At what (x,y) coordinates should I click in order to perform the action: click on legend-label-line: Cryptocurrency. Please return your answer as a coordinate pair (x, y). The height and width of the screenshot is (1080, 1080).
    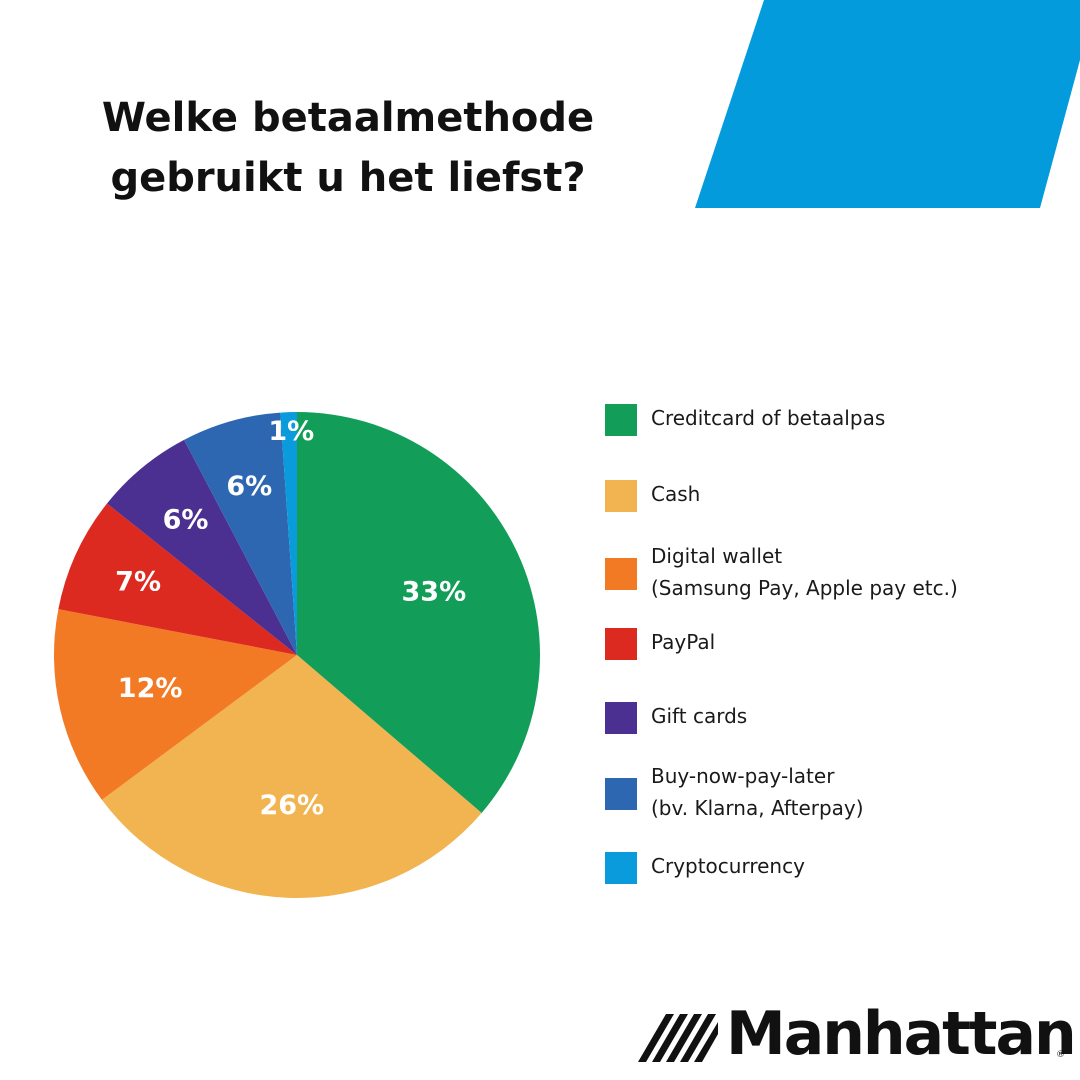
    Looking at the image, I should click on (728, 866).